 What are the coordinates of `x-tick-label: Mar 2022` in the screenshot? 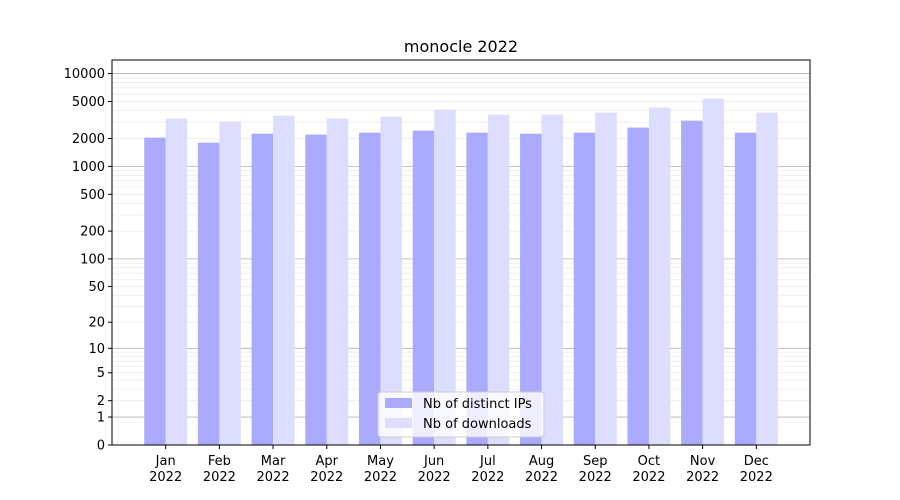 It's located at (273, 469).